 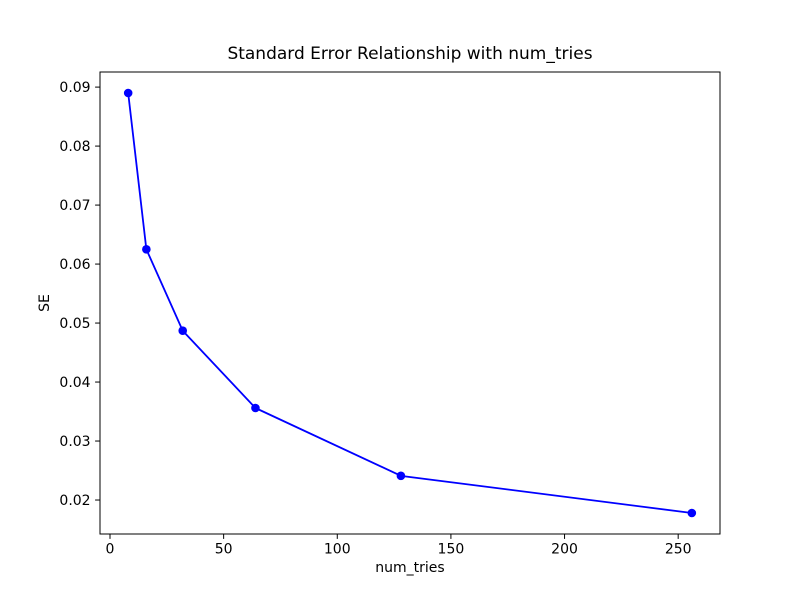 I want to click on y-tick-label: 0.07, so click(x=74, y=206).